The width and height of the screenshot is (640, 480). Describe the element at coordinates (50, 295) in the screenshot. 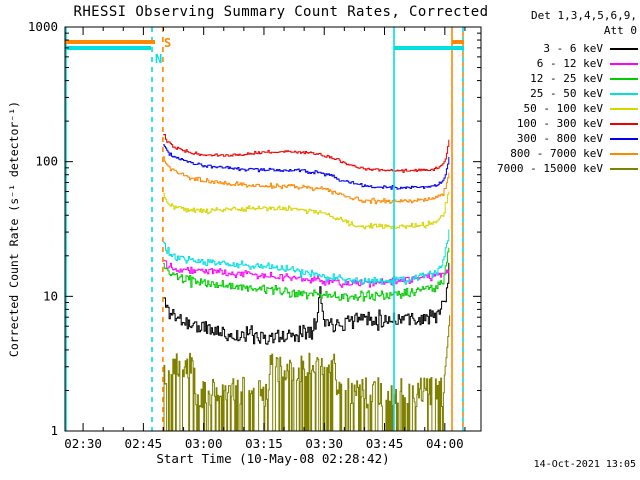

I see `y-tick-label: 10` at that location.